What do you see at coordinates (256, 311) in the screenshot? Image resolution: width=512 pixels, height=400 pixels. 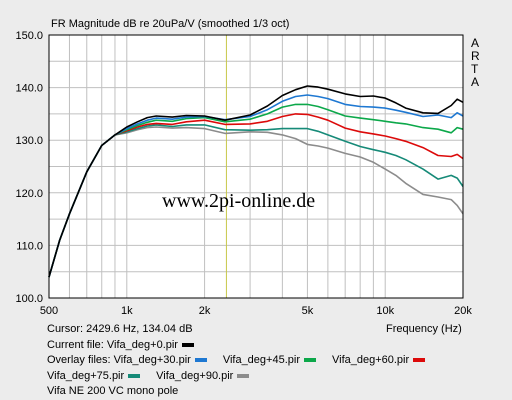 I see `x-tick-labels: 500 1k 2k 5k 10k 20k` at bounding box center [256, 311].